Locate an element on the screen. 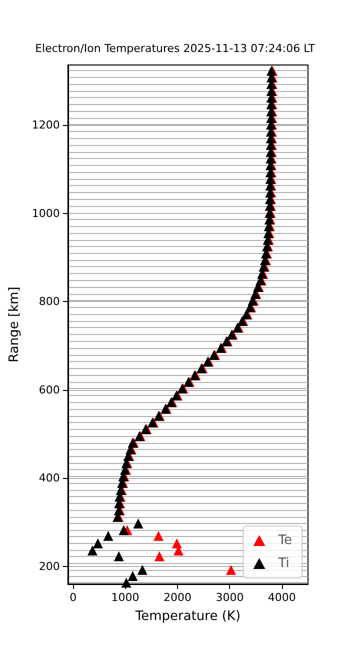 This screenshot has width=350, height=650. x-tick-label: 3000 is located at coordinates (230, 597).